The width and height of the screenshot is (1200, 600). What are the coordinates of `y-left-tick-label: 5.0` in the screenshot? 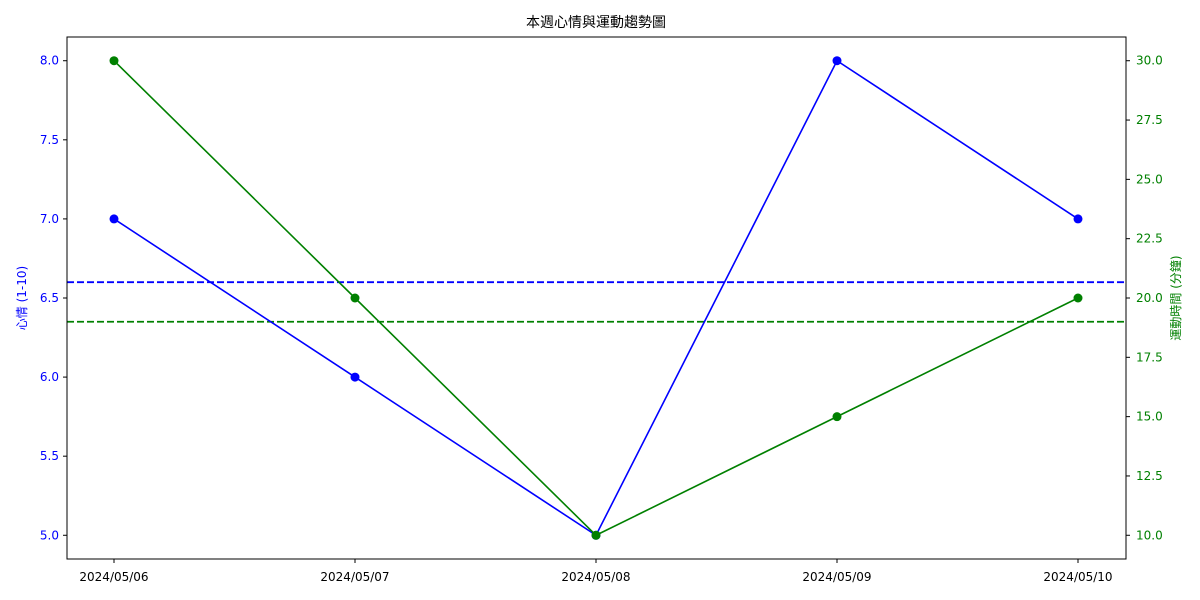 It's located at (49, 535).